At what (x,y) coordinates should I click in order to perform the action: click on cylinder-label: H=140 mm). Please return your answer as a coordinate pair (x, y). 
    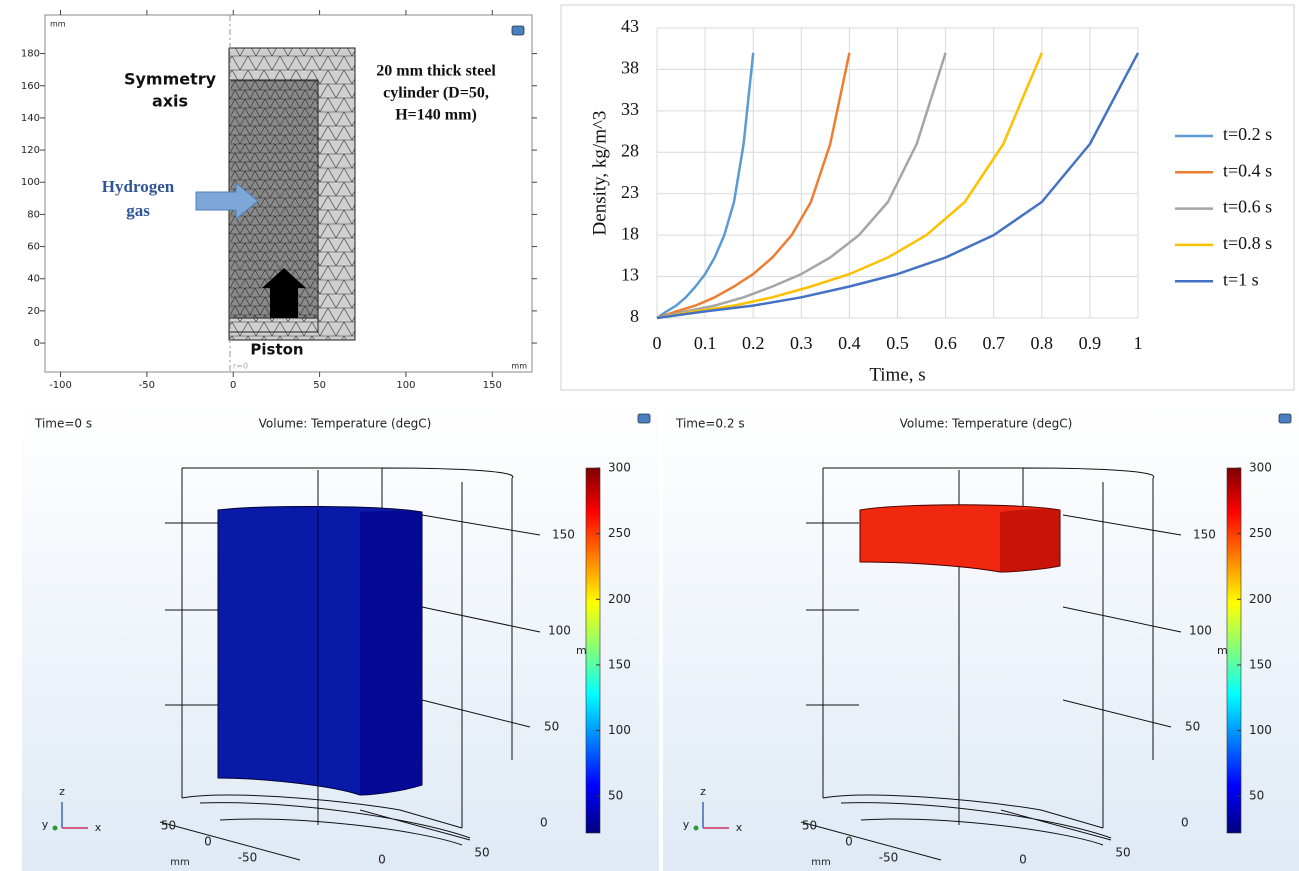
    Looking at the image, I should click on (436, 115).